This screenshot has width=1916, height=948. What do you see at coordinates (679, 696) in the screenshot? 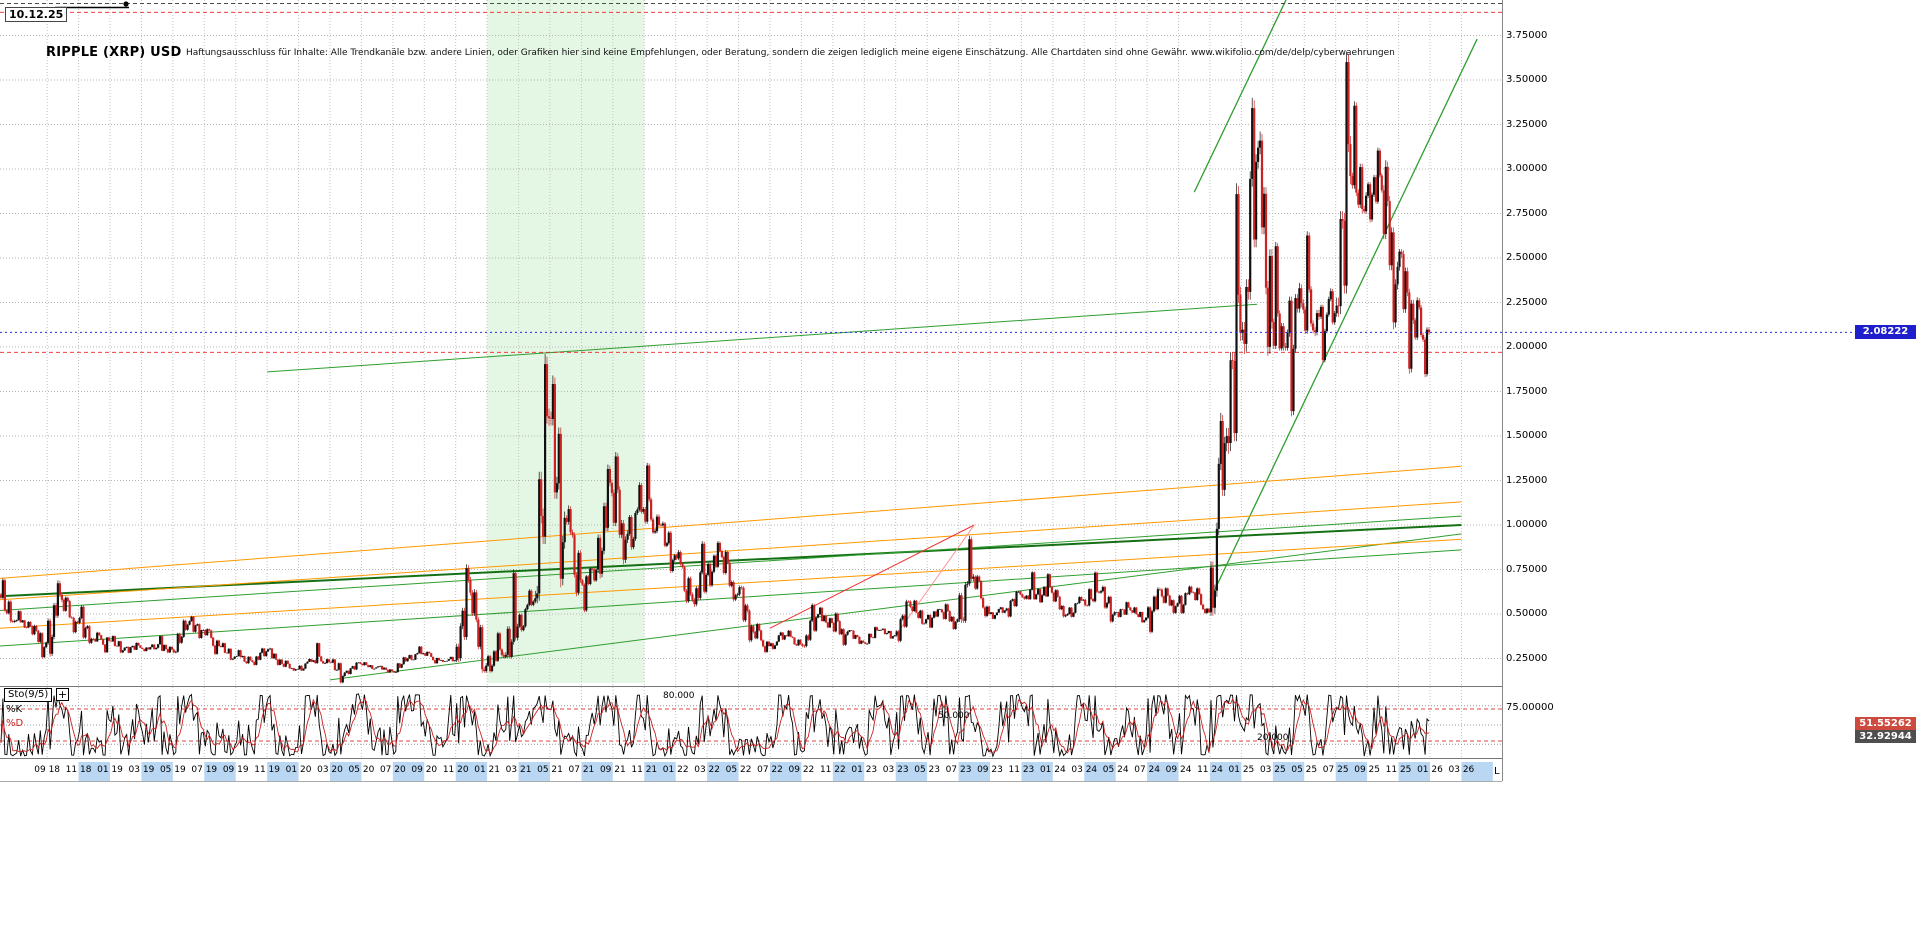
I see `sto-level-80-label: 80.000` at bounding box center [679, 696].